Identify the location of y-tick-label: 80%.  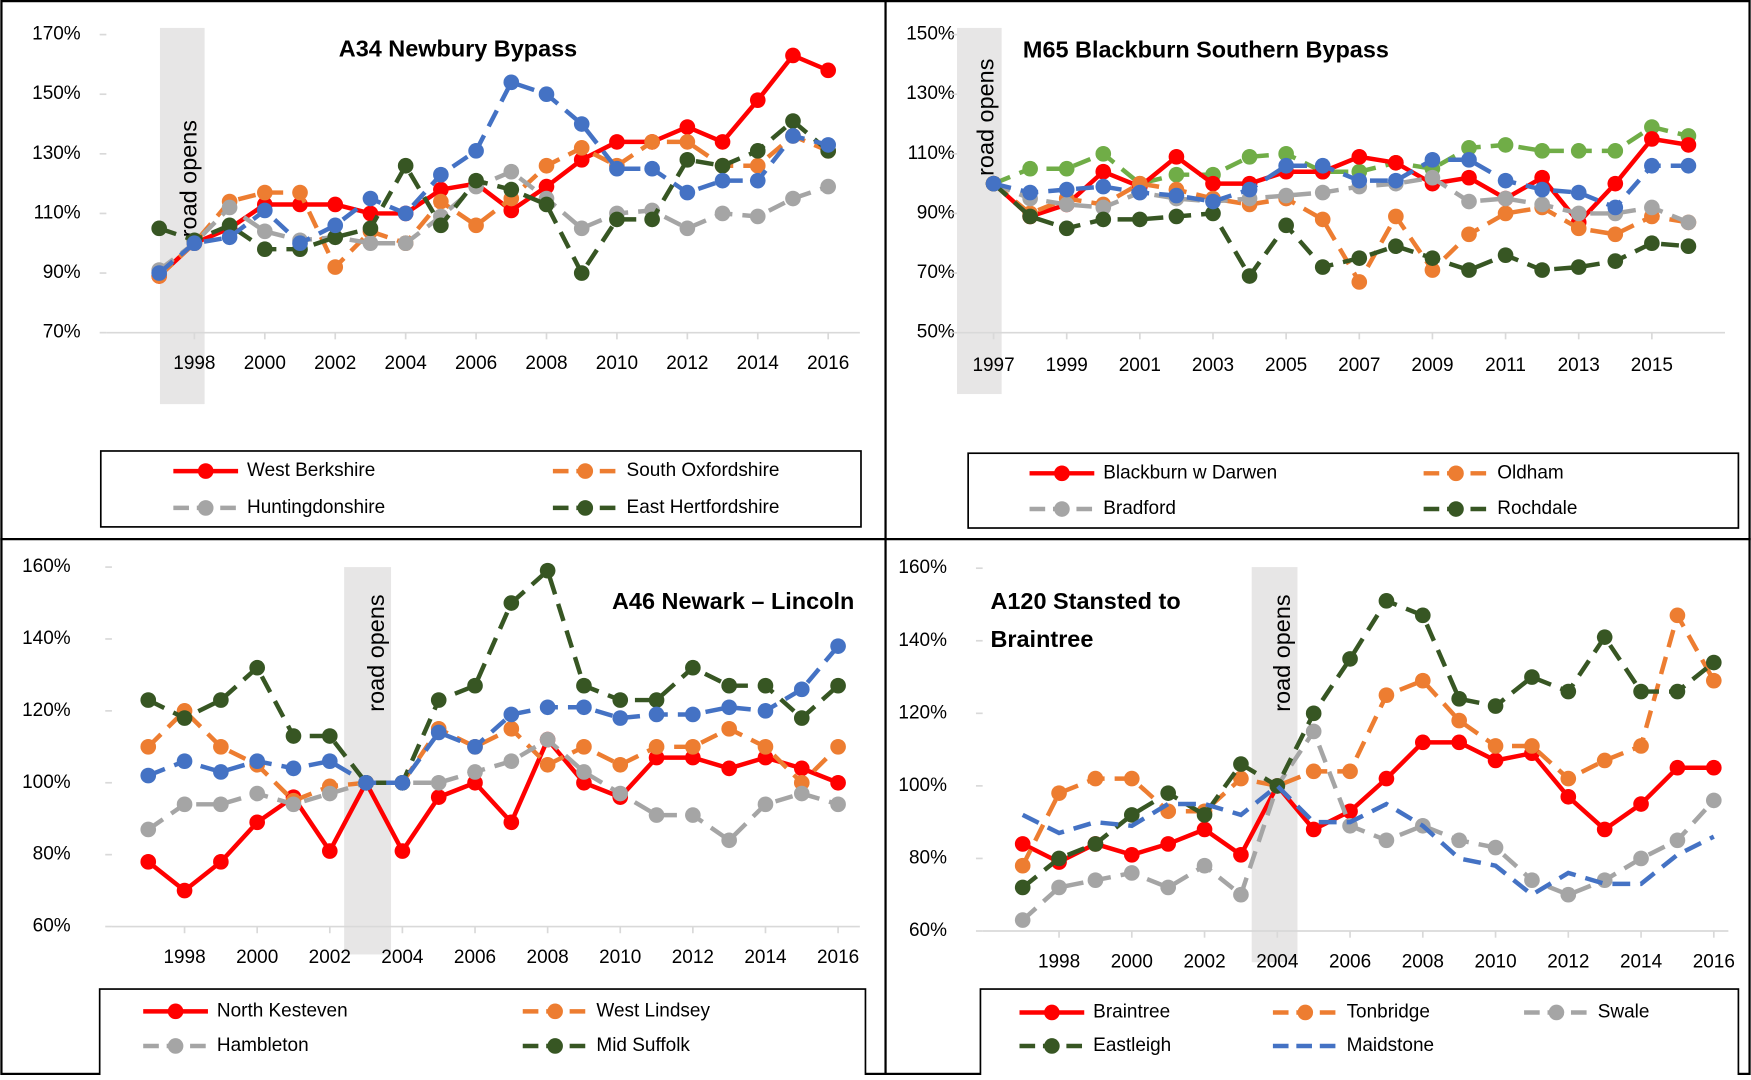
(52, 854).